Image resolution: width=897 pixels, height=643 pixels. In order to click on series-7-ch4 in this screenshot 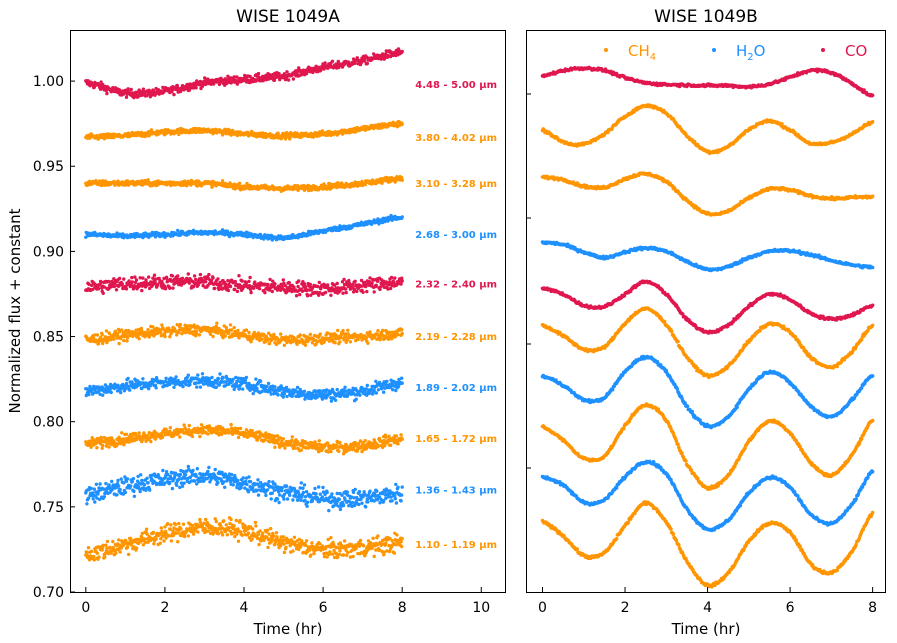, I will do `click(244, 439)`.